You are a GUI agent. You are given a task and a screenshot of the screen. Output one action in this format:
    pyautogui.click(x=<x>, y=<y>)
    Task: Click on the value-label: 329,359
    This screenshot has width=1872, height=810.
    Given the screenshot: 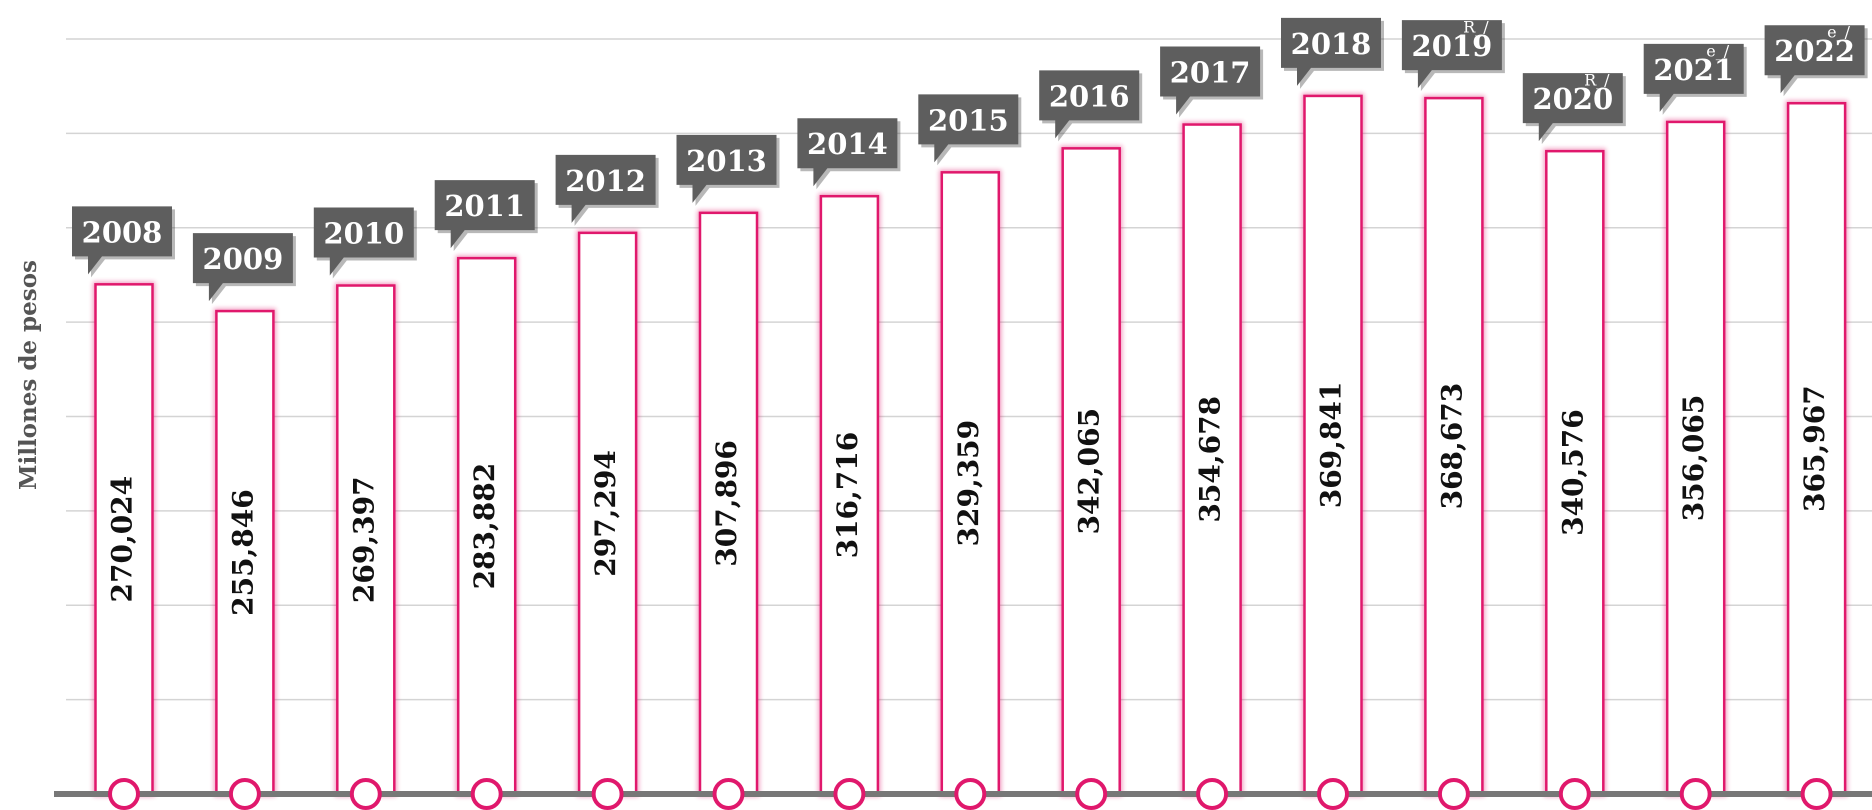 What is the action you would take?
    pyautogui.click(x=968, y=483)
    